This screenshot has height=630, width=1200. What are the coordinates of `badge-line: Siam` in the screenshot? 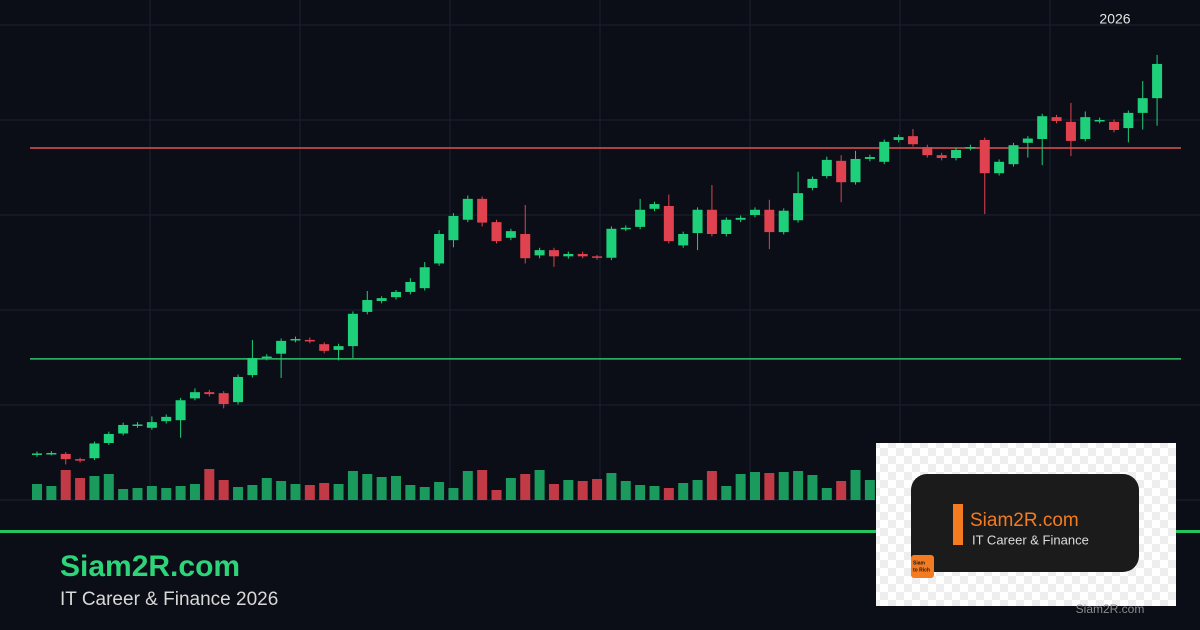 It's located at (919, 563).